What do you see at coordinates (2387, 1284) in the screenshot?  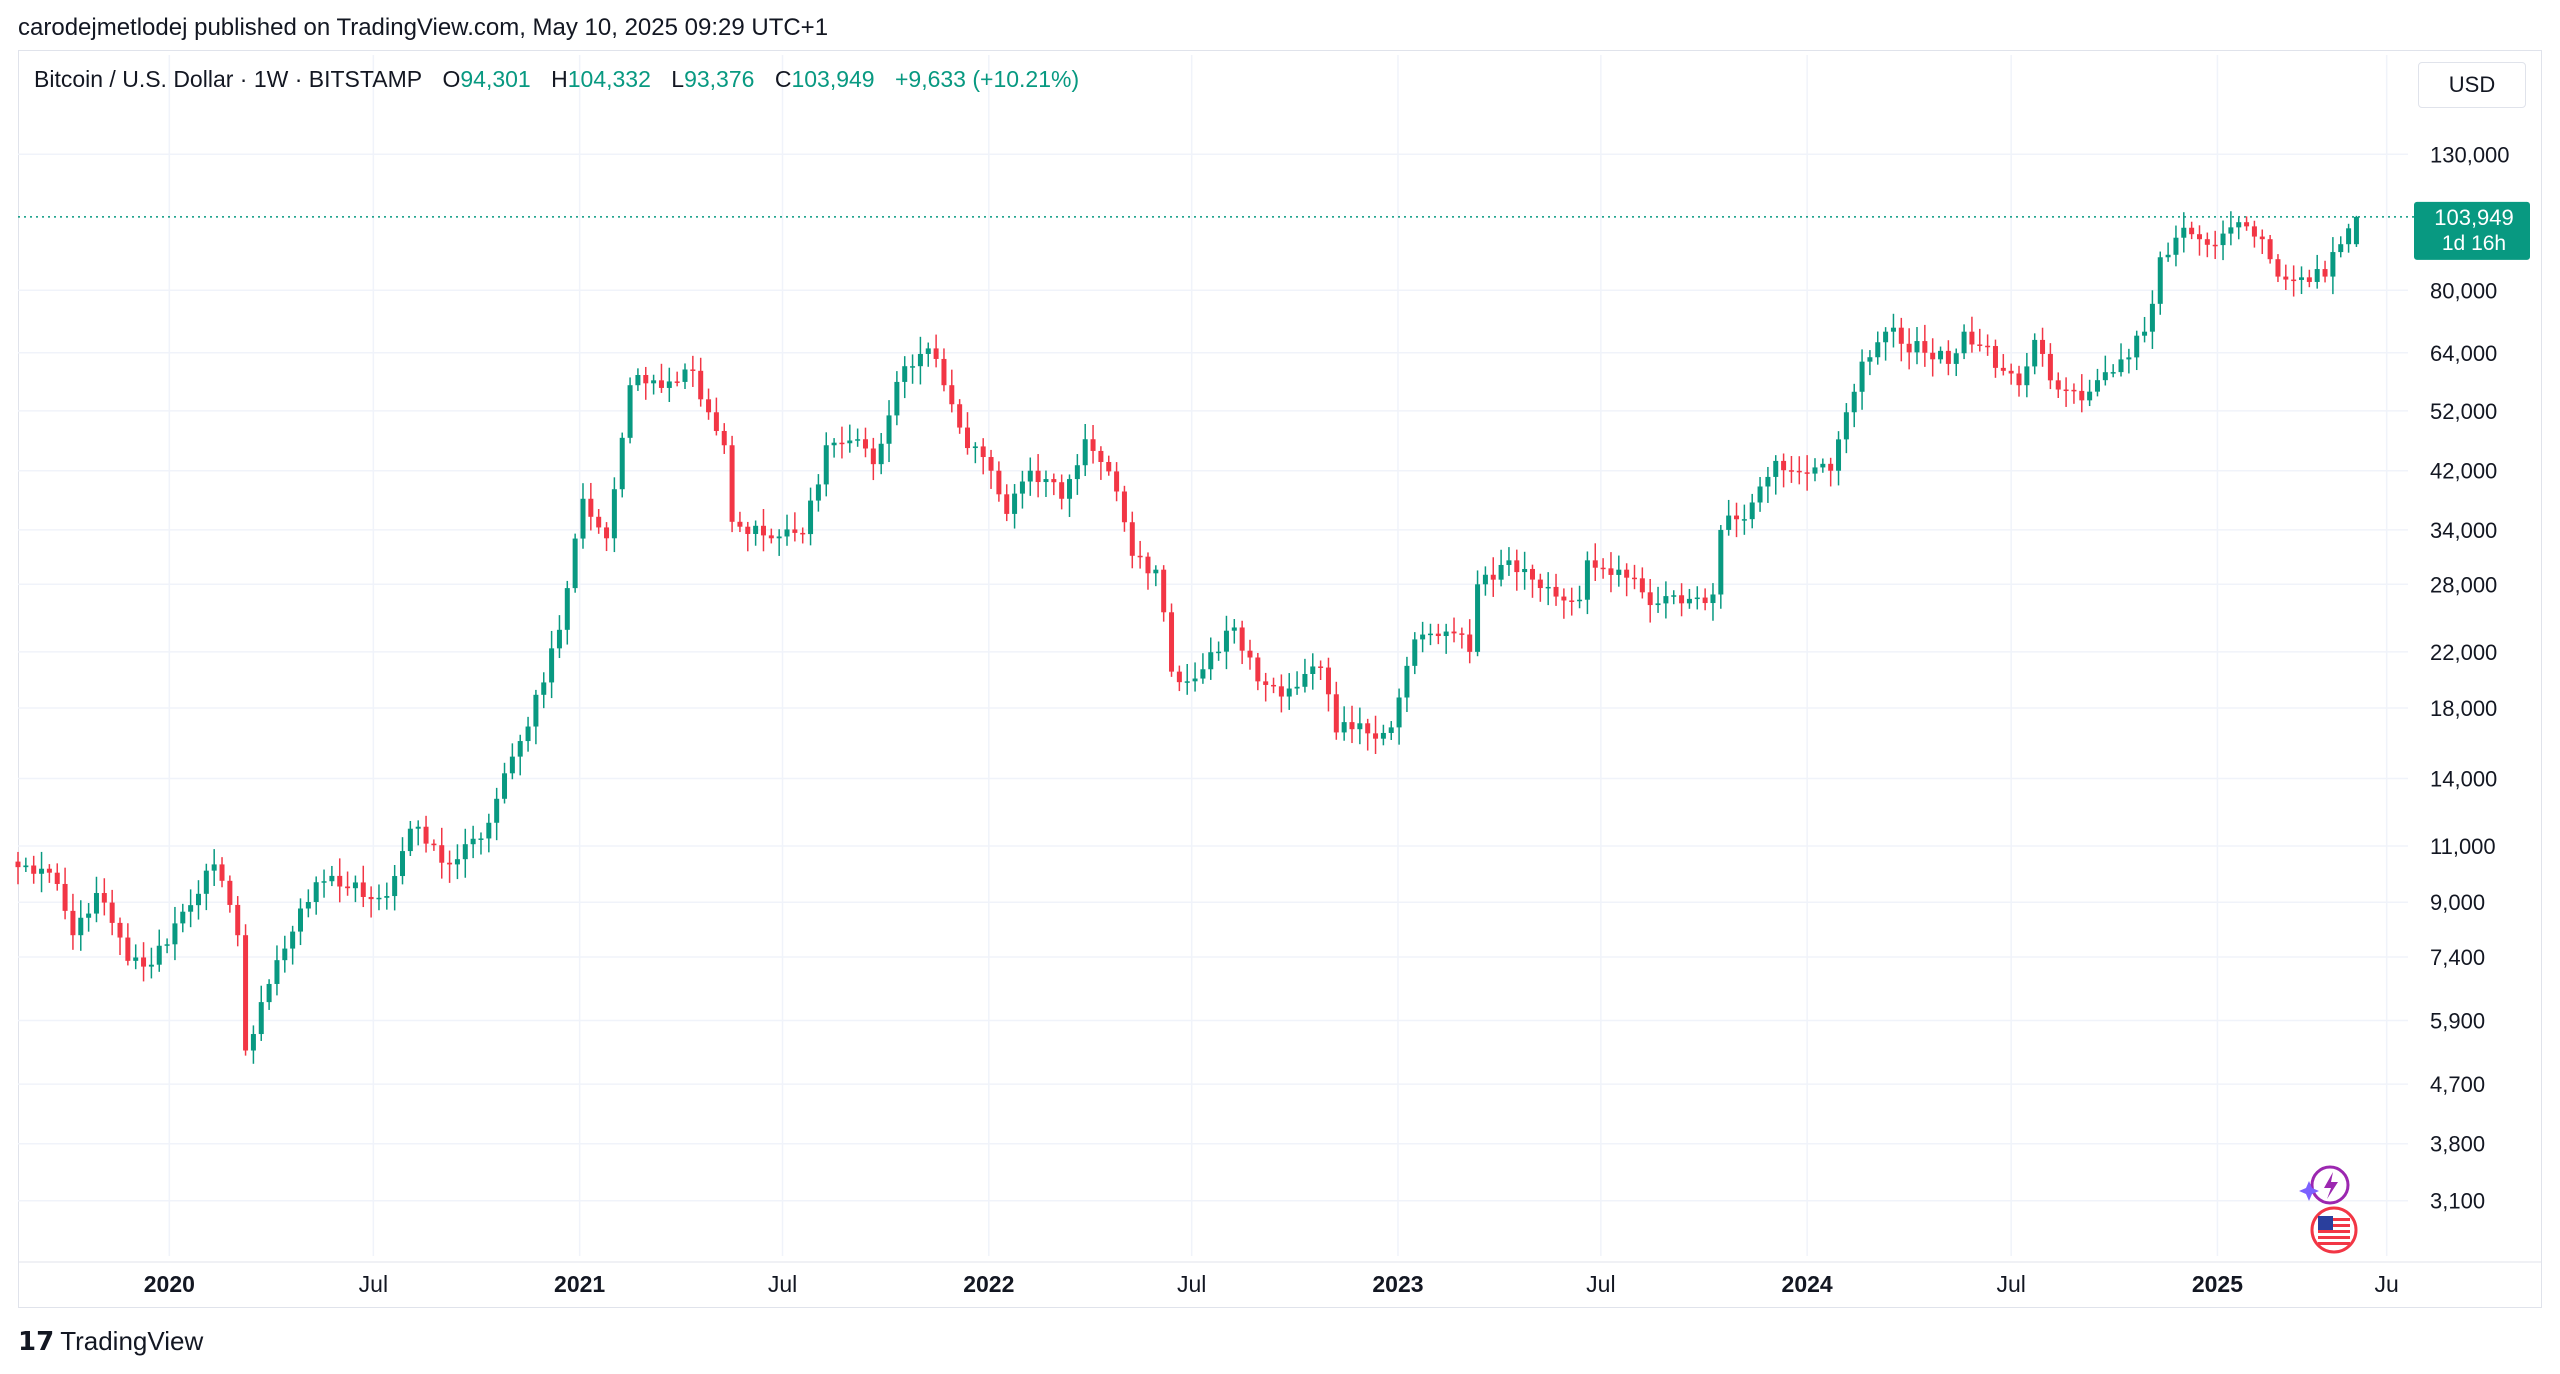 I see `x-tick-label: Ju` at bounding box center [2387, 1284].